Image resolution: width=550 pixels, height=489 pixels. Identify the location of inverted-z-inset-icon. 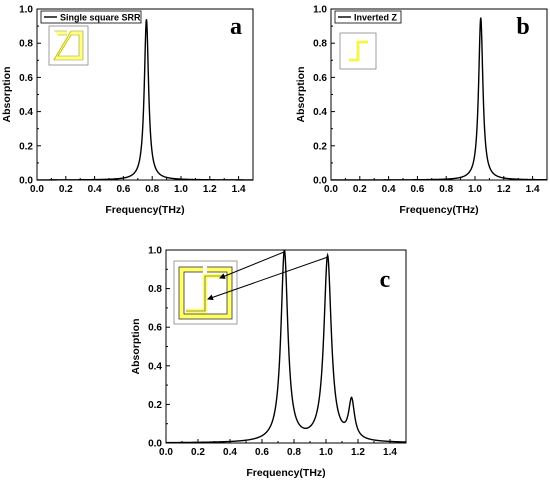
(358, 51).